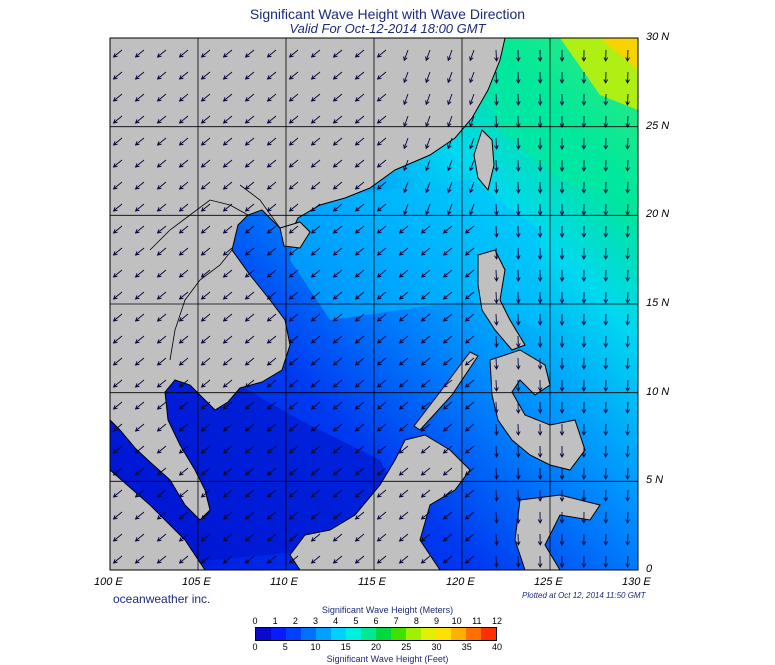 The image size is (775, 665). What do you see at coordinates (265, 470) in the screenshot?
I see `low-wave-zone` at bounding box center [265, 470].